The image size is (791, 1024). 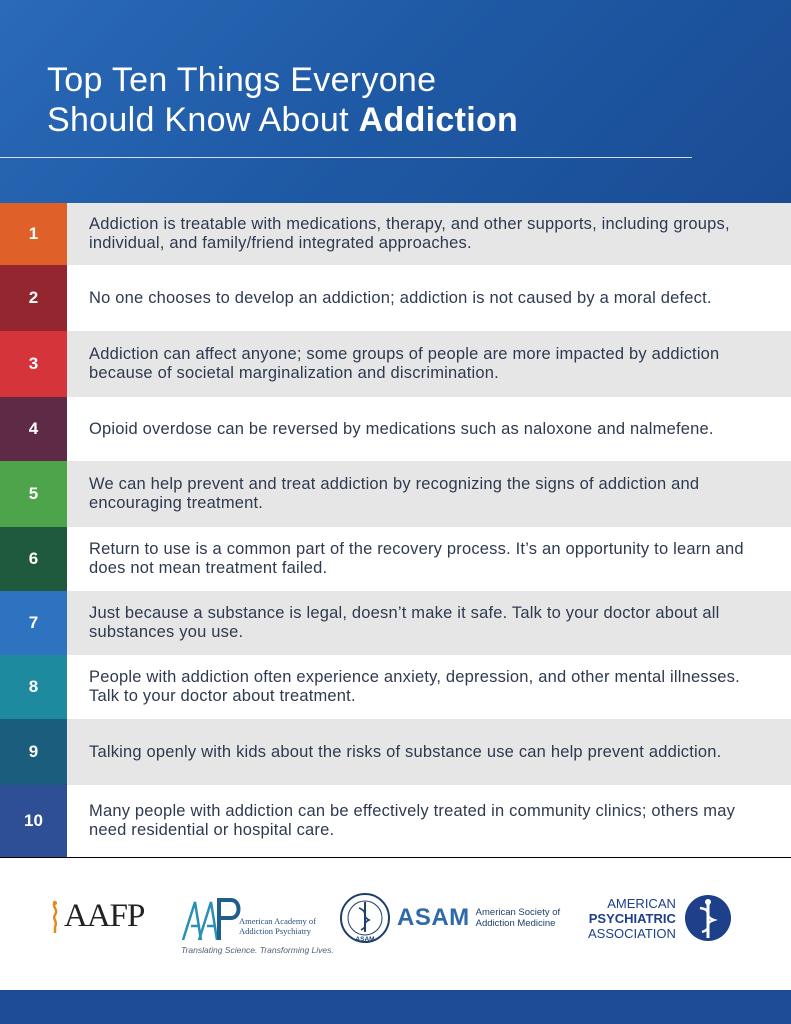 What do you see at coordinates (33, 494) in the screenshot?
I see `tip-number-badge: 5` at bounding box center [33, 494].